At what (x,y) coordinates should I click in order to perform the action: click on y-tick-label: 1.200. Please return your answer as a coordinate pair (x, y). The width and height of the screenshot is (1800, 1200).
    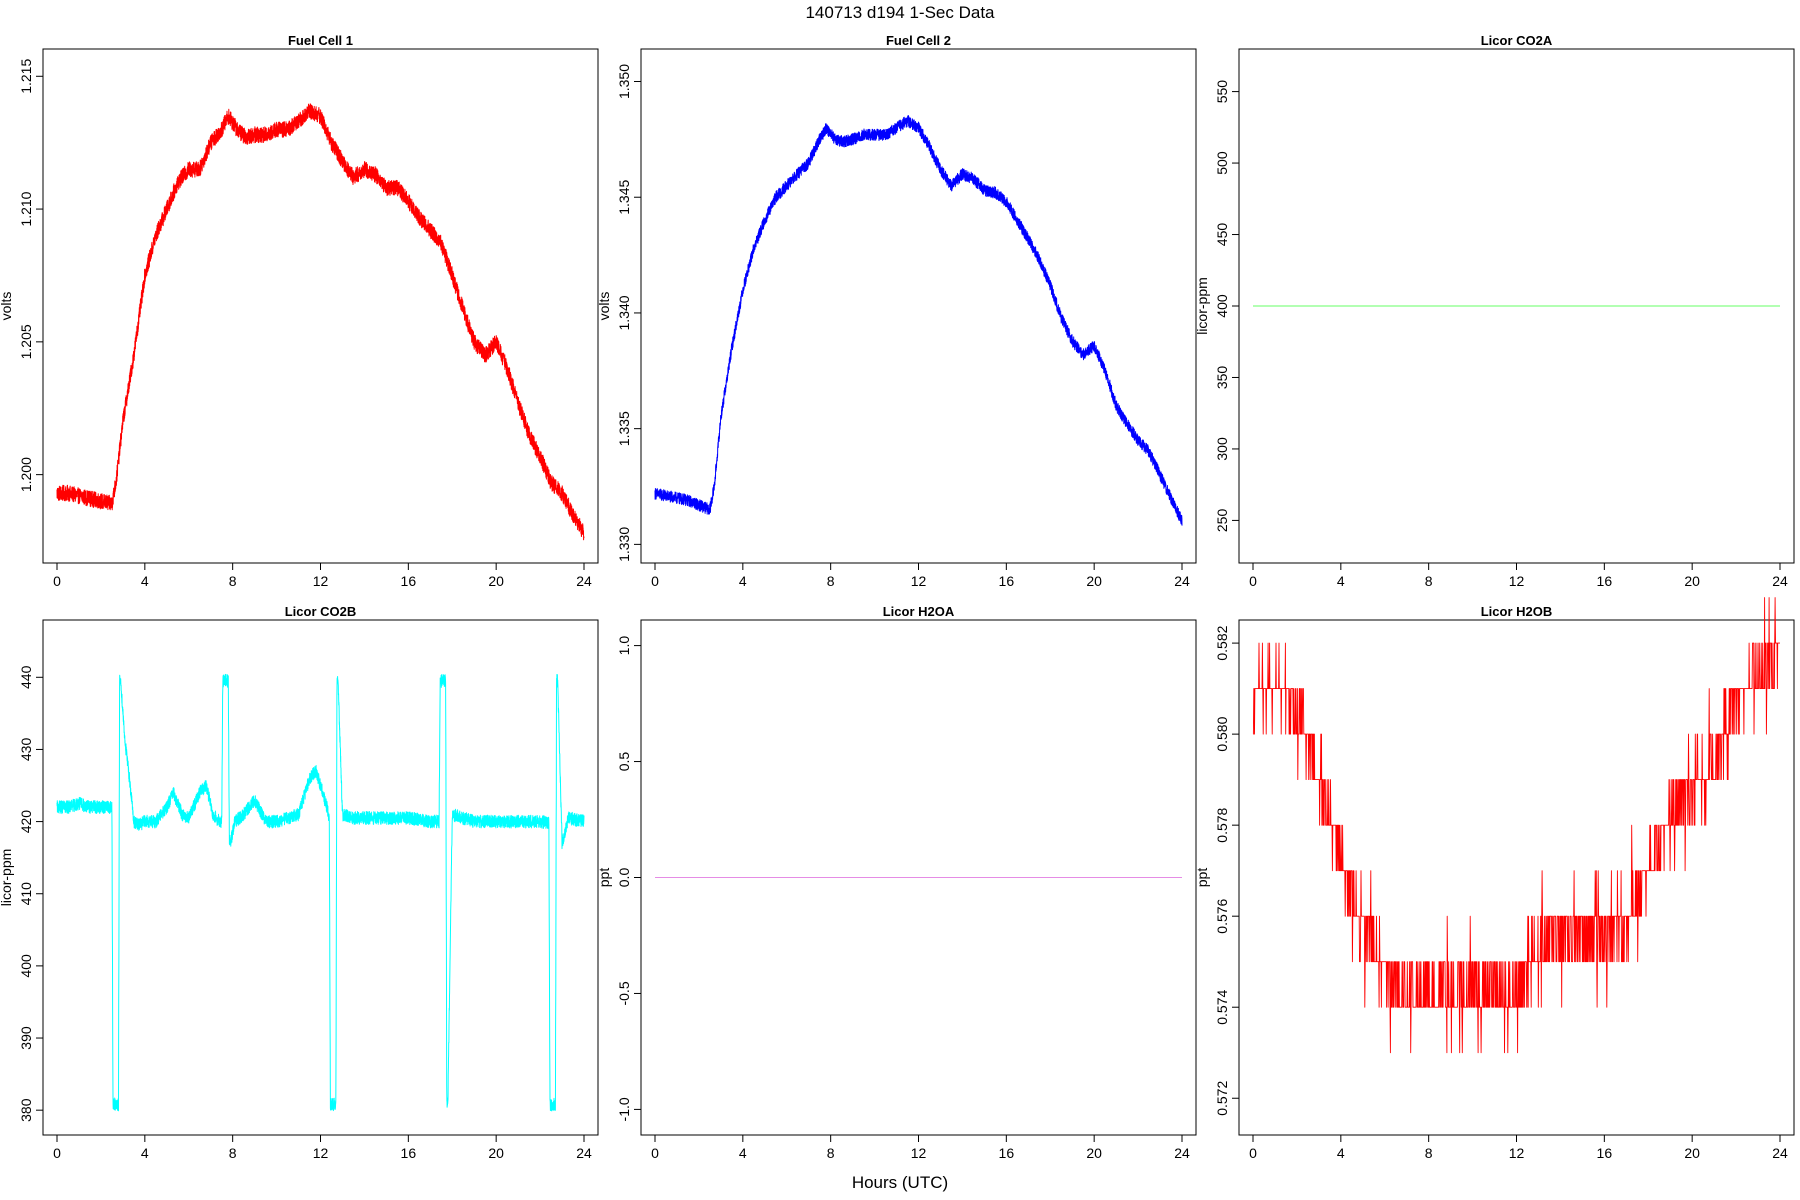
    Looking at the image, I should click on (26, 474).